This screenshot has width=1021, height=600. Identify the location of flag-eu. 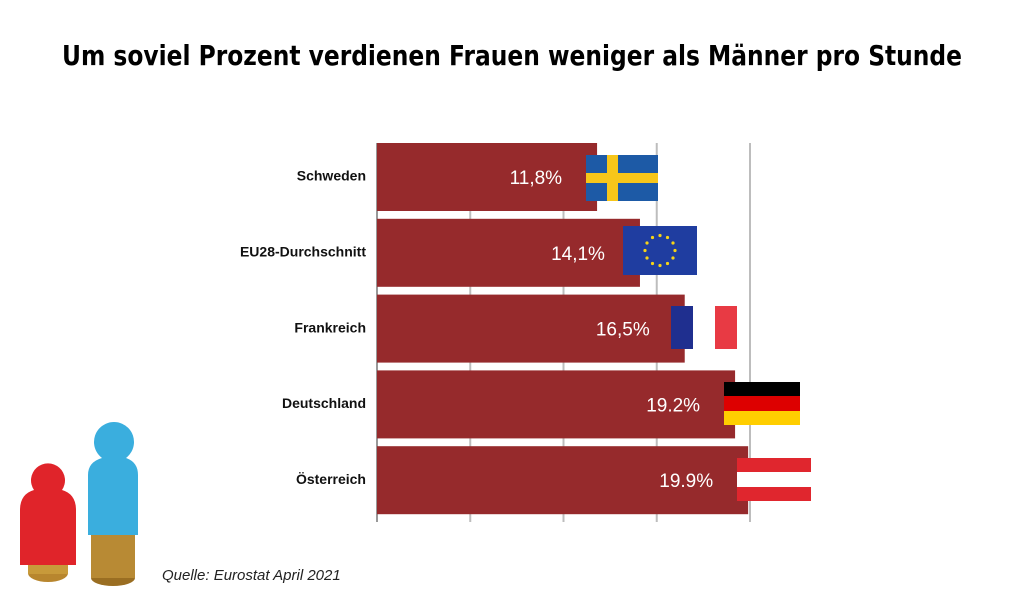
(660, 250).